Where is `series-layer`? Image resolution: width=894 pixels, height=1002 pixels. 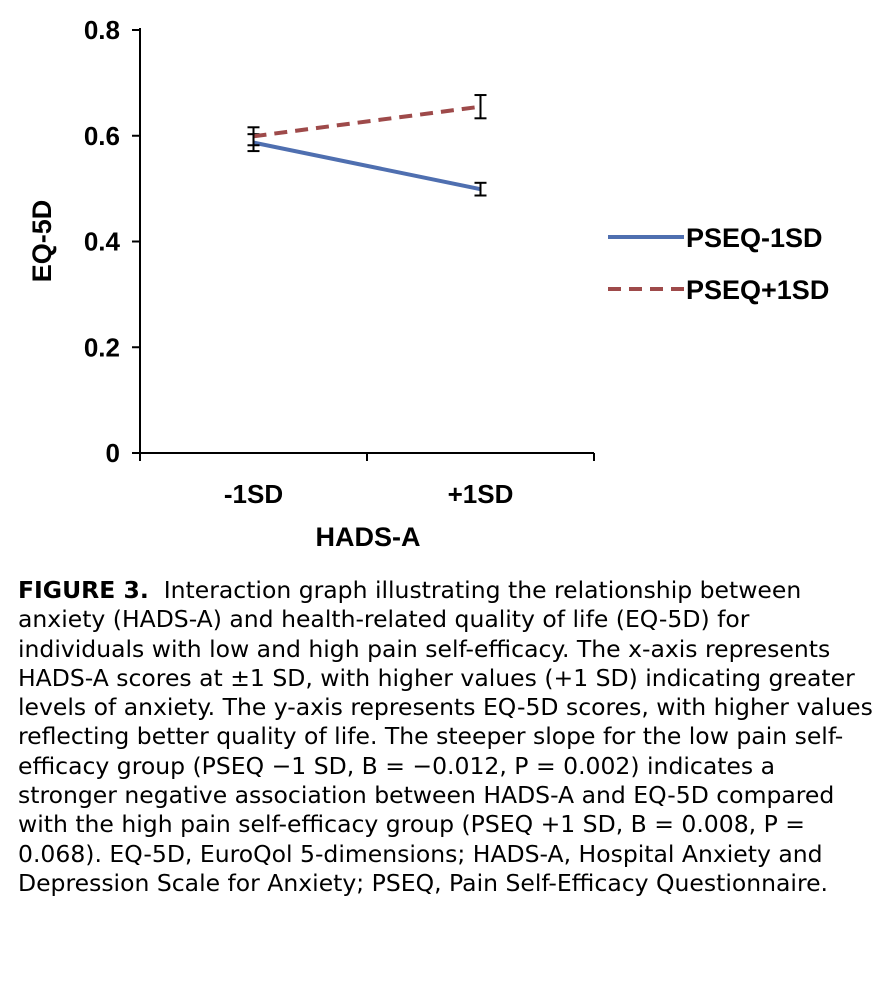 series-layer is located at coordinates (367, 145).